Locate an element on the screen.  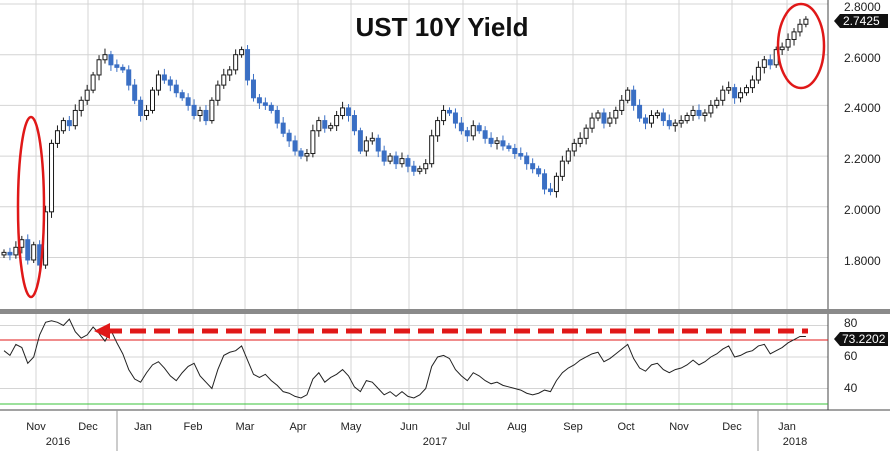
rsi-ytick-label: 80 is located at coordinates (851, 323).